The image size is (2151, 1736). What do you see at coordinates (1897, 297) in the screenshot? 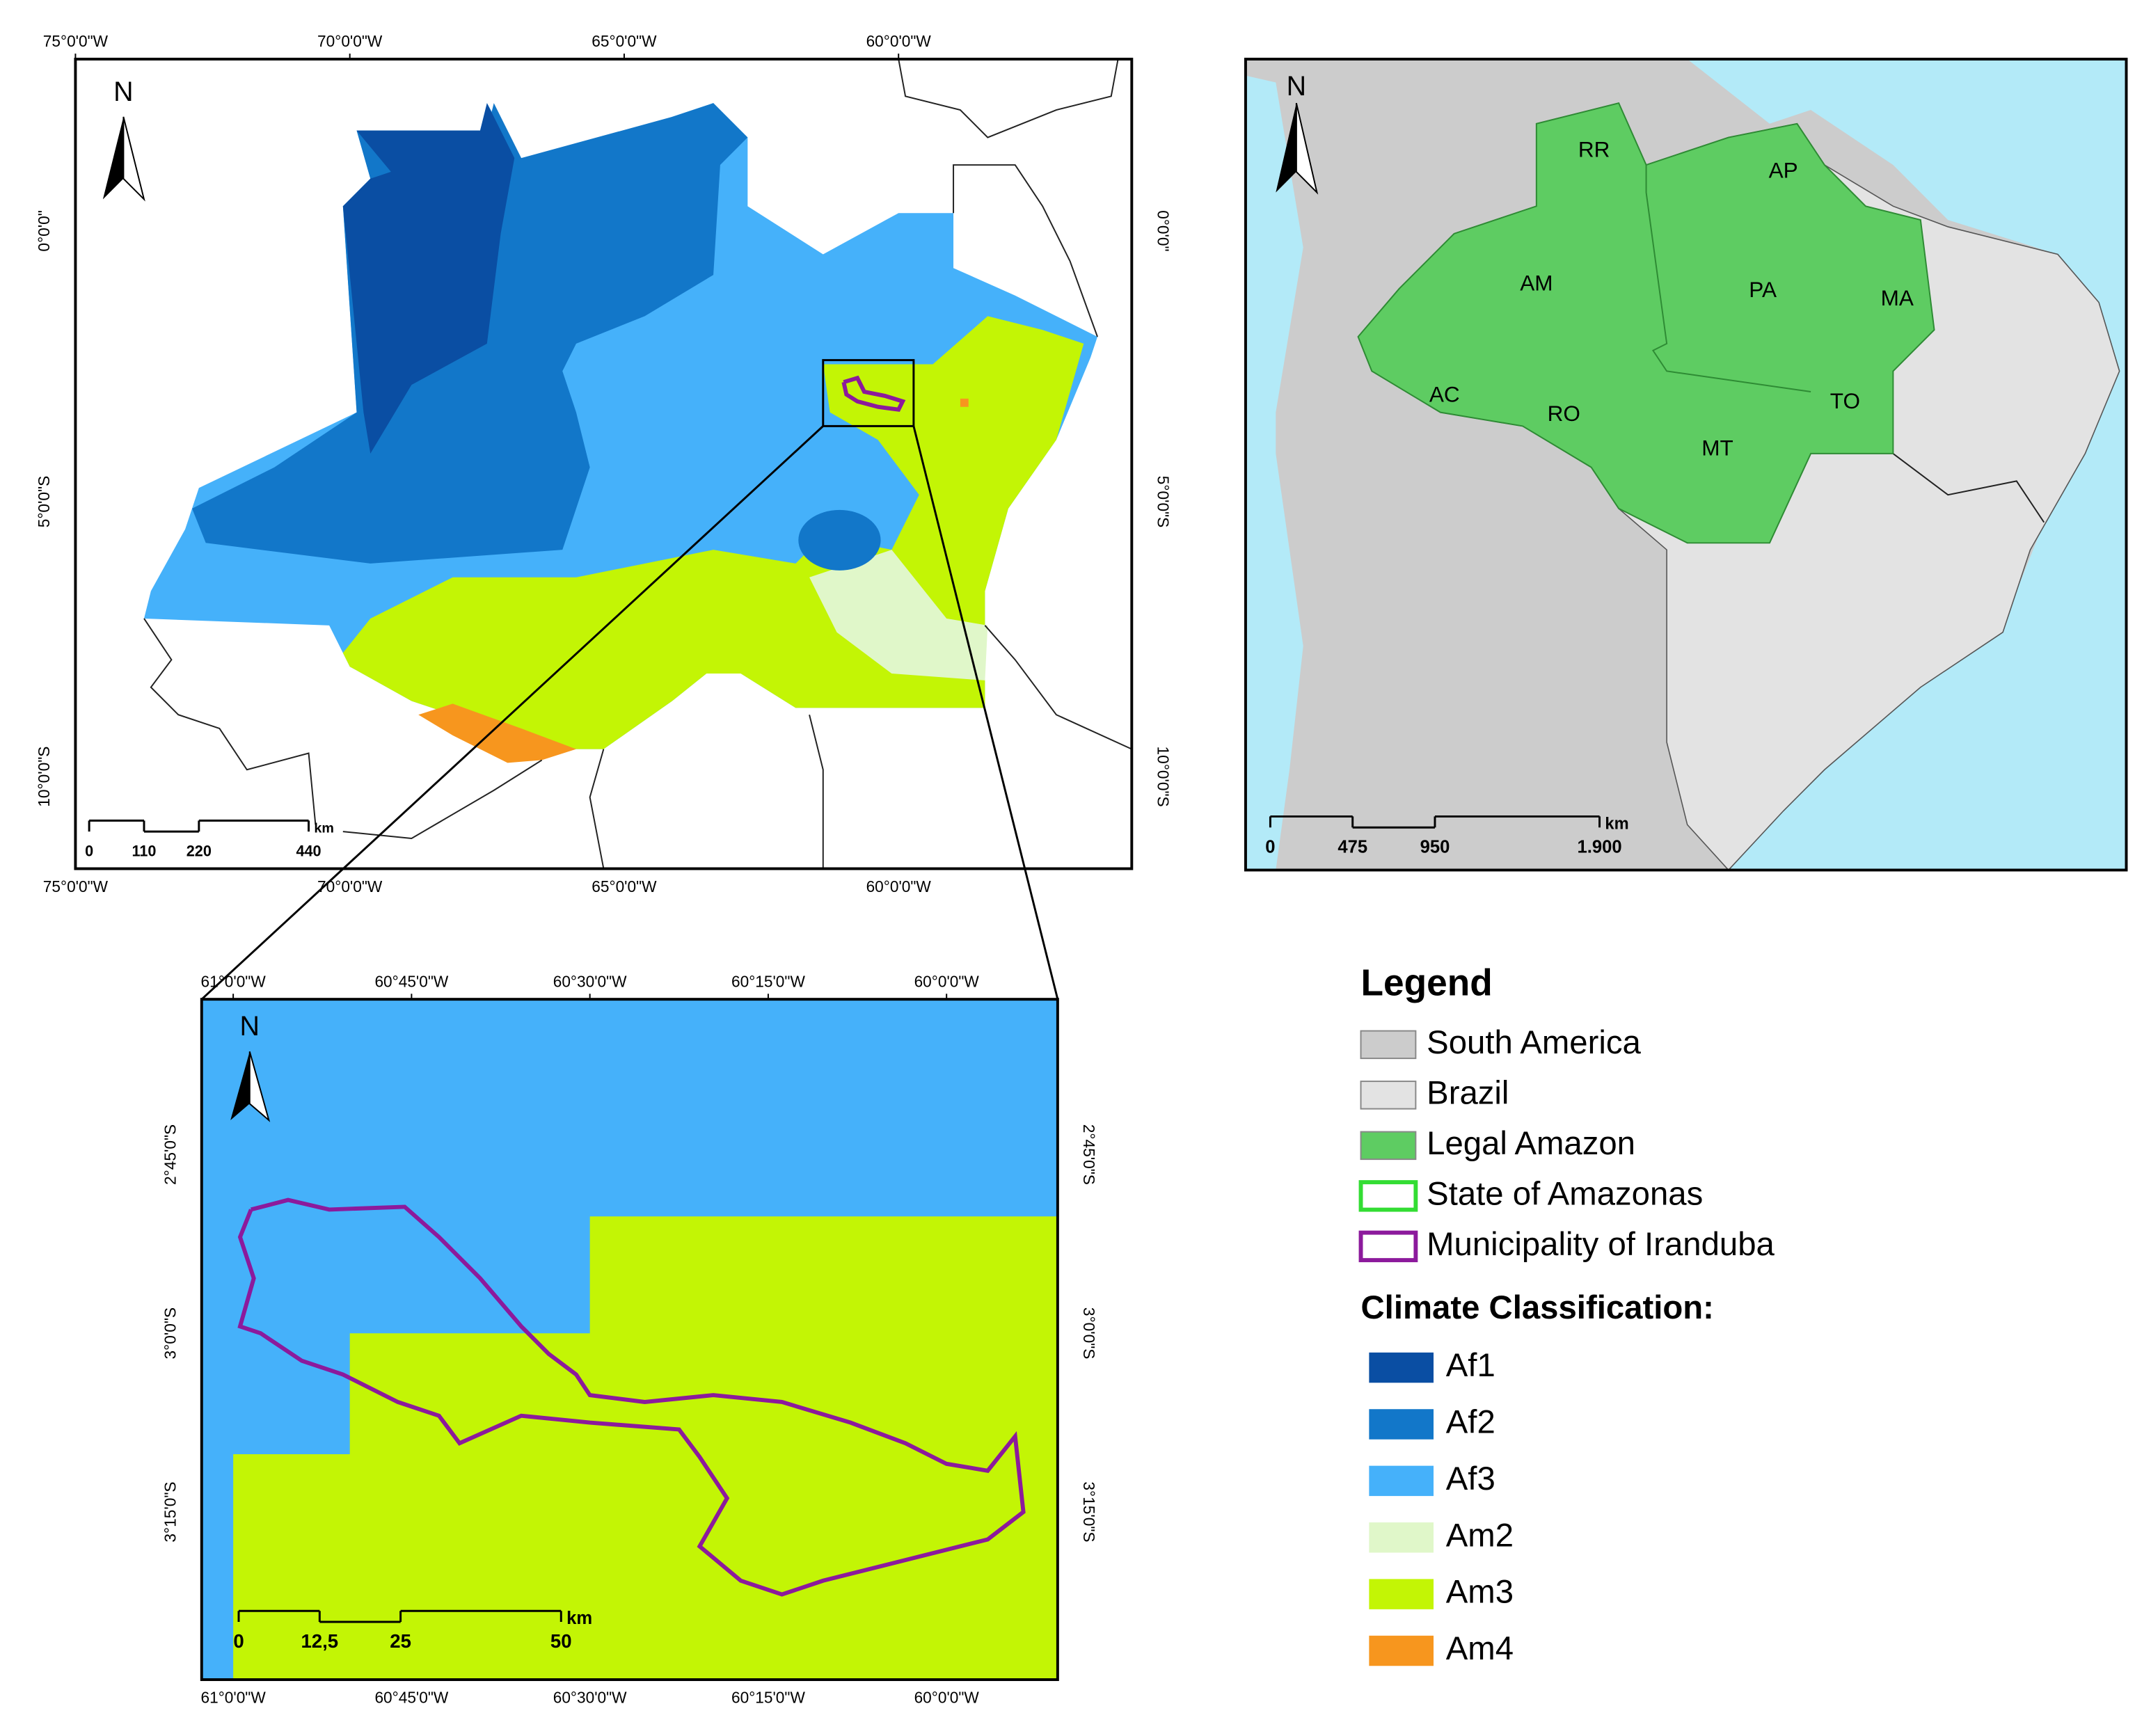
I see `state-label: MA` at bounding box center [1897, 297].